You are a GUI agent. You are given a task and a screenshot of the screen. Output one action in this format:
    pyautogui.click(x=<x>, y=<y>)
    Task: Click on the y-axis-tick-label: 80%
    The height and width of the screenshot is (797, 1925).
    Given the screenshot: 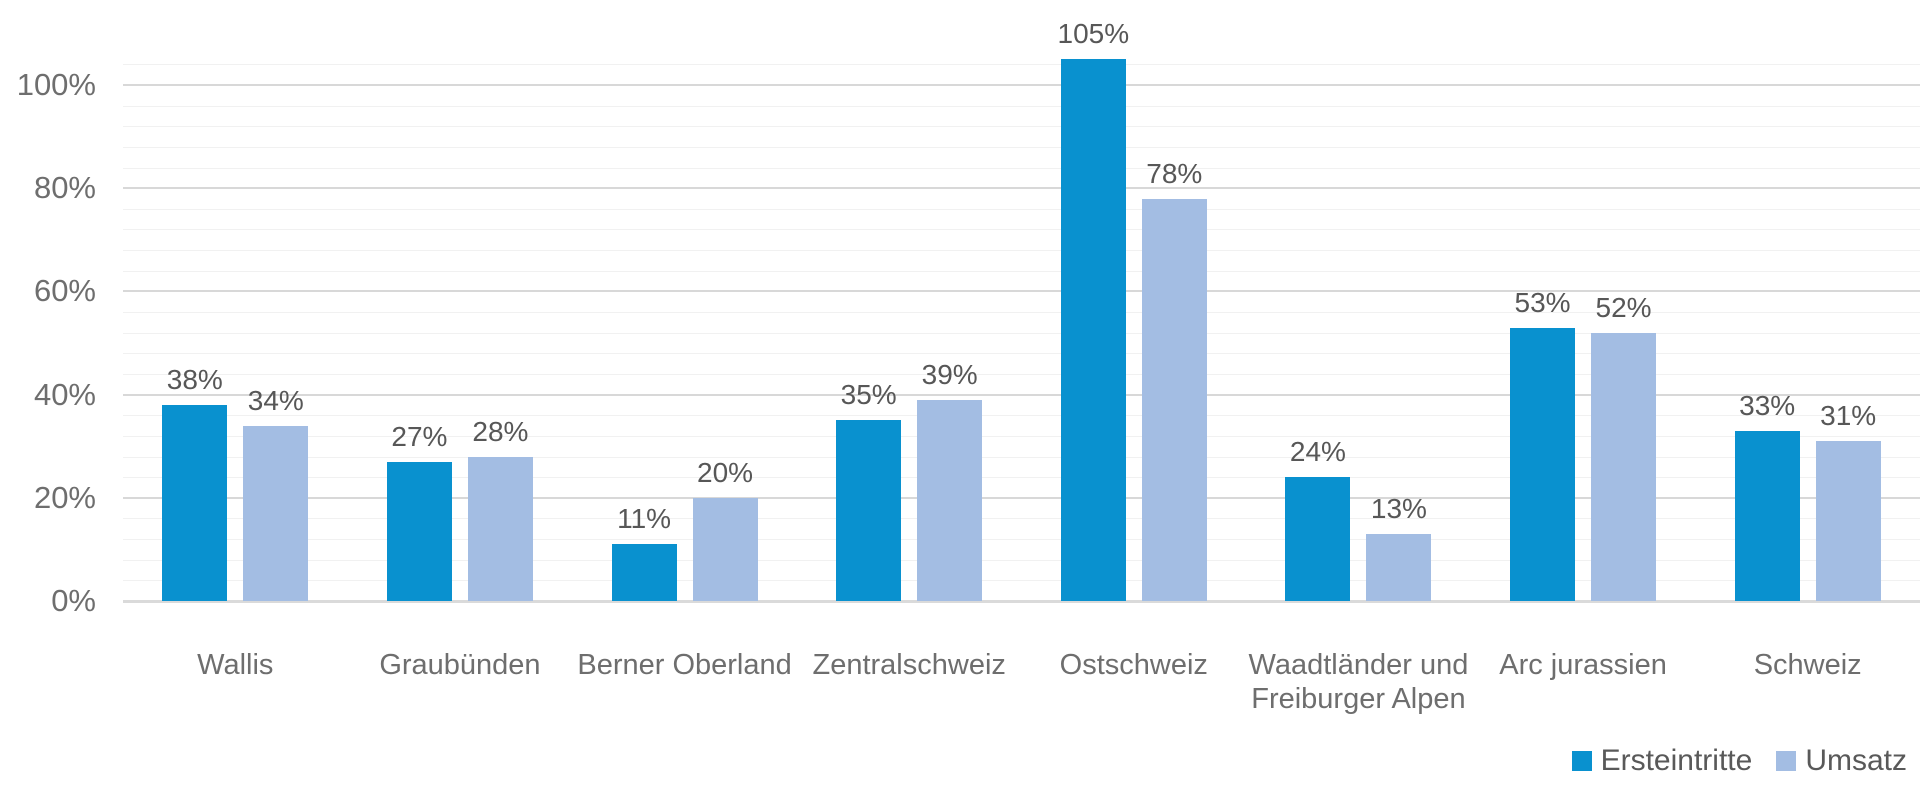 What is the action you would take?
    pyautogui.click(x=64, y=188)
    